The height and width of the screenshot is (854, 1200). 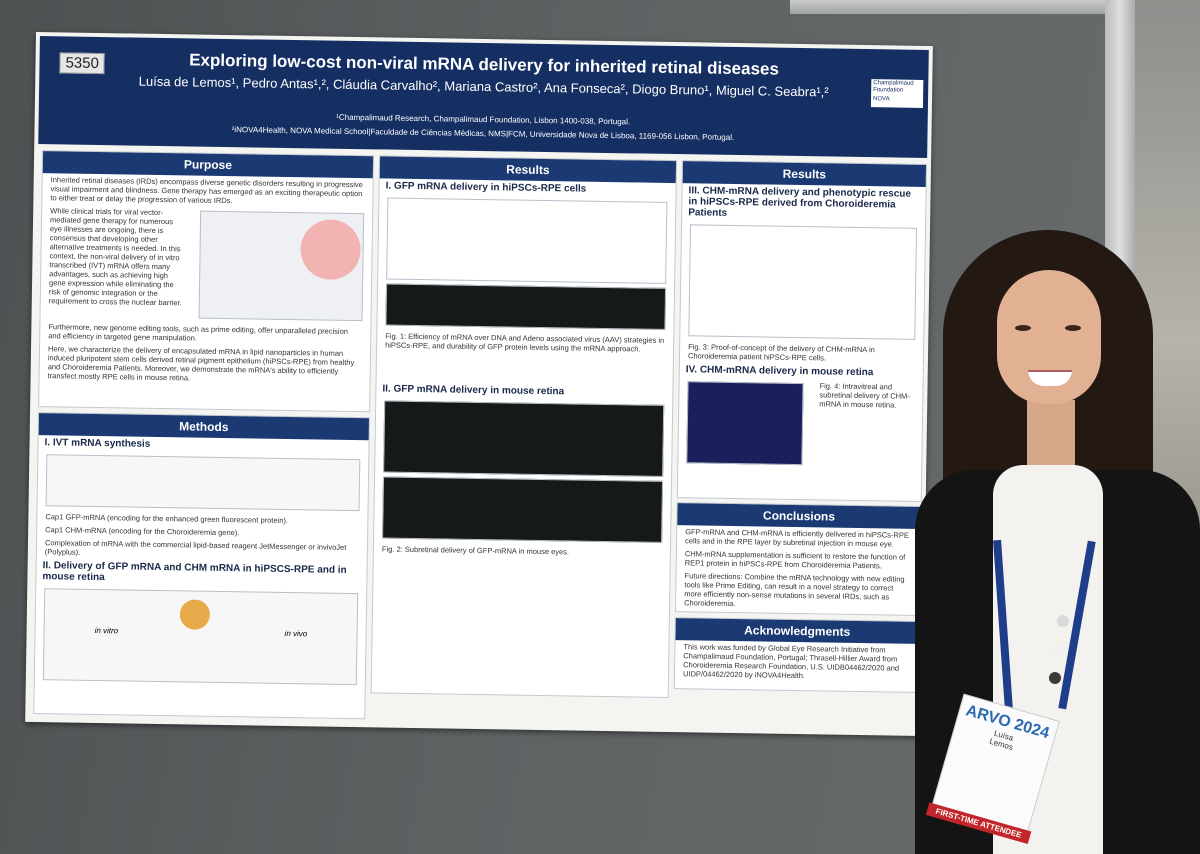 What do you see at coordinates (745, 423) in the screenshot?
I see `fig4-retina-images` at bounding box center [745, 423].